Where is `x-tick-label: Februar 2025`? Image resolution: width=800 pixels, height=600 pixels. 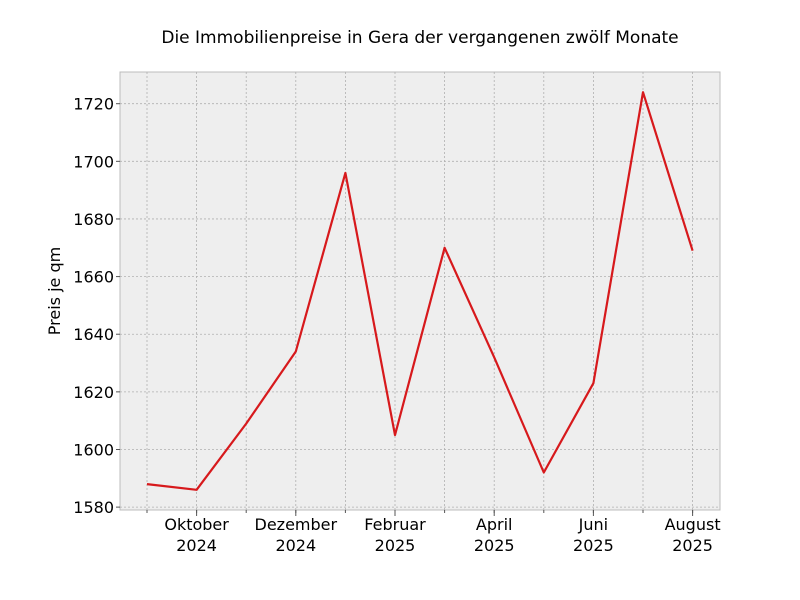
x-tick-label: Februar 2025 is located at coordinates (395, 535).